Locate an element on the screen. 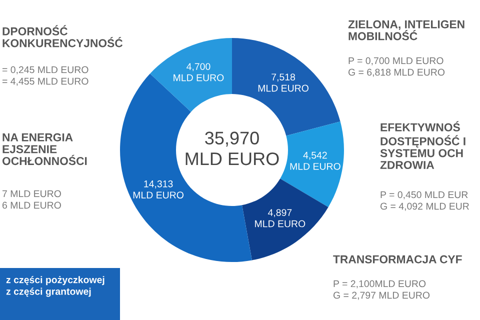 This screenshot has height=320, width=480. text: 7 MLD EURO 6 MLD EURO is located at coordinates (31, 199).